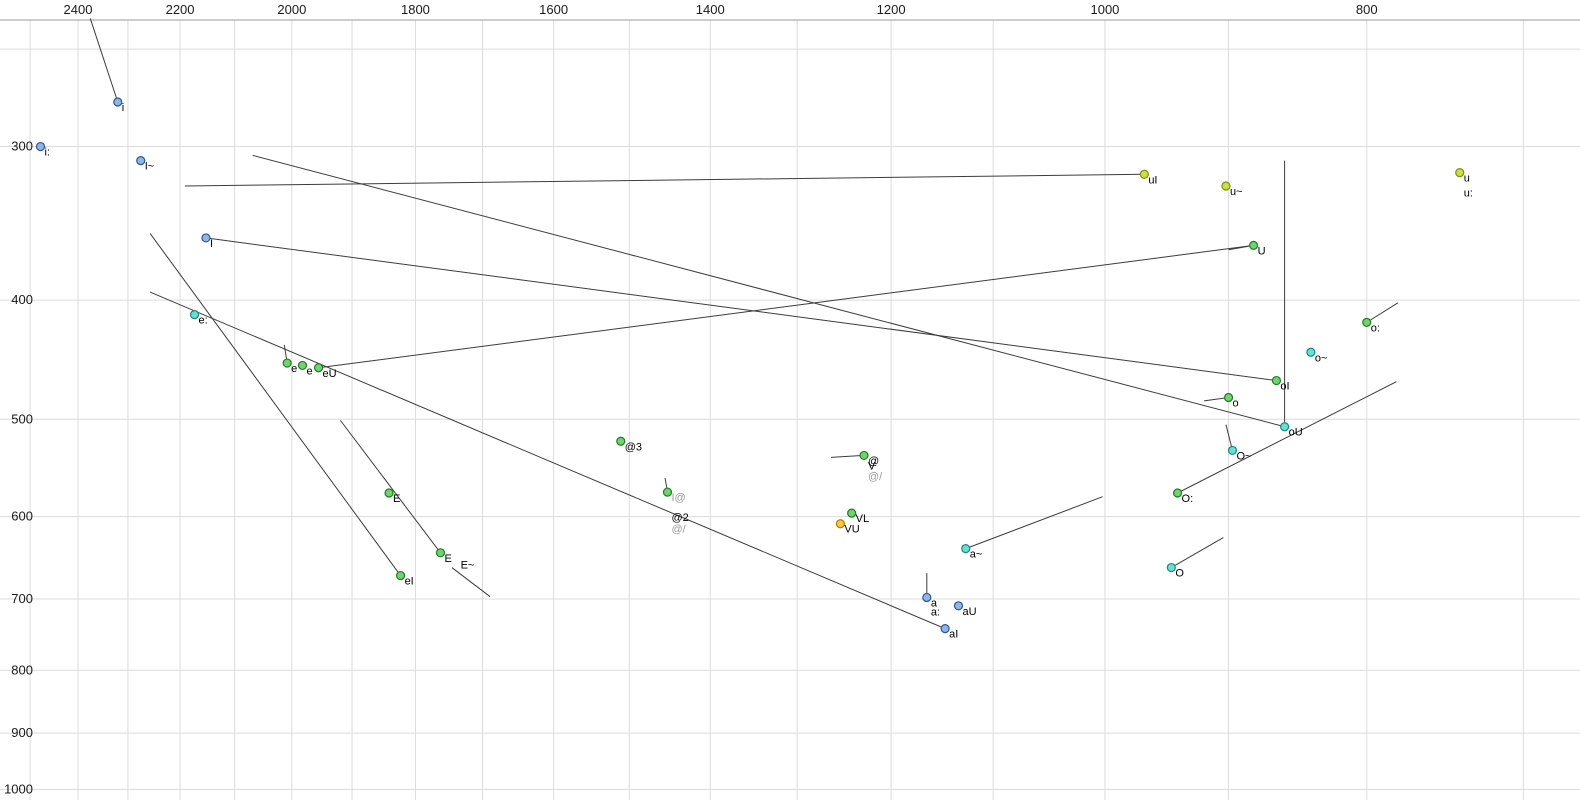  I want to click on point-label-I: I, so click(211, 244).